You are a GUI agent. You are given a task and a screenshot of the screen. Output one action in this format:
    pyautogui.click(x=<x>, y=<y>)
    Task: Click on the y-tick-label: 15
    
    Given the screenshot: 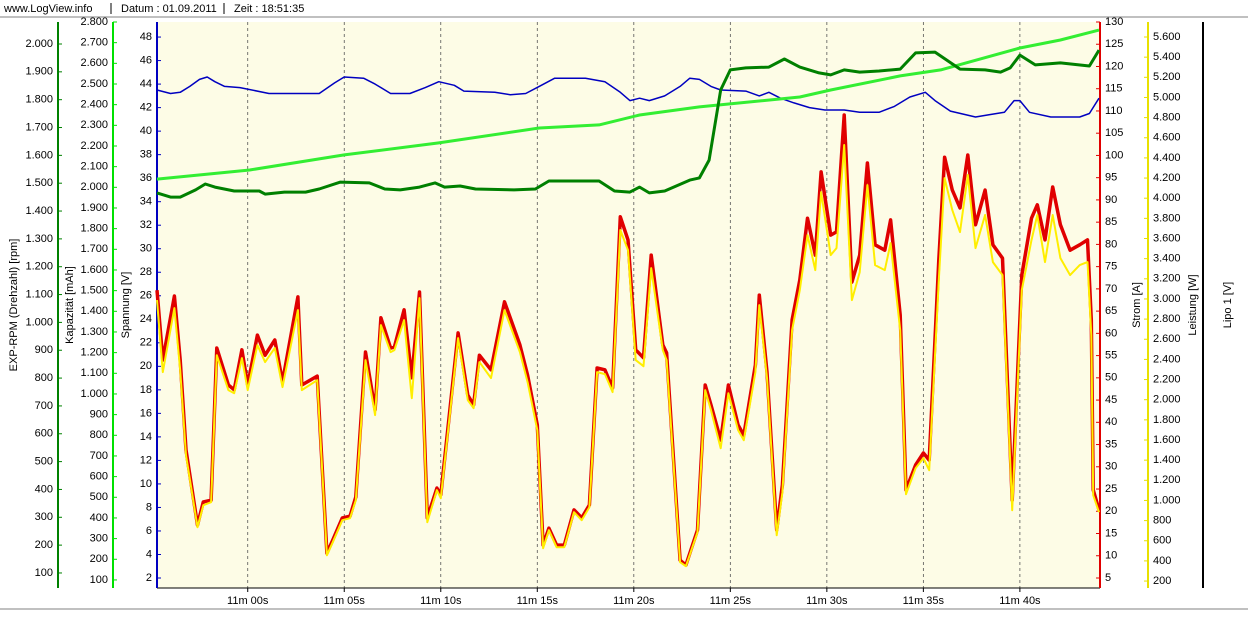 What is the action you would take?
    pyautogui.click(x=1111, y=533)
    